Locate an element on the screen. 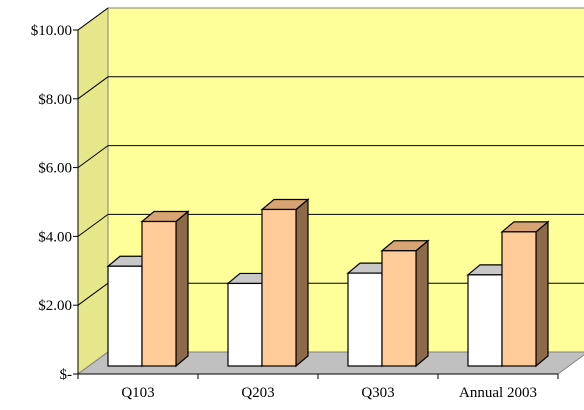 The height and width of the screenshot is (410, 584). y-tick-label: $6.00 is located at coordinates (55, 169).